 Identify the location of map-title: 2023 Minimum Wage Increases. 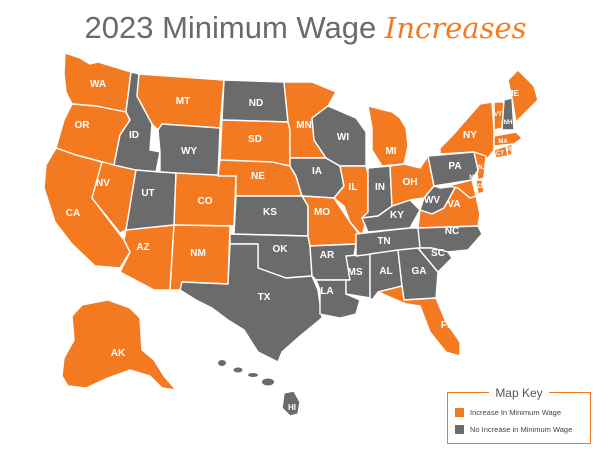
(305, 28).